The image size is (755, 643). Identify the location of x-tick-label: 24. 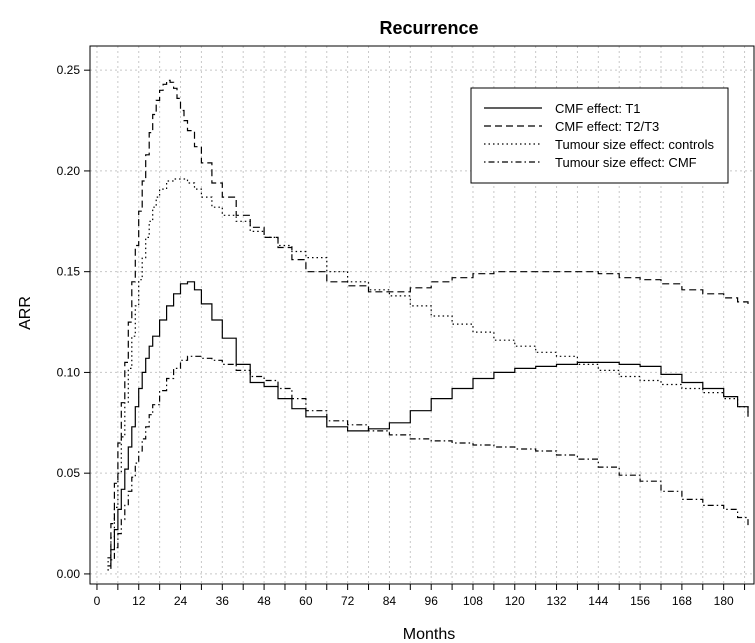
(181, 601).